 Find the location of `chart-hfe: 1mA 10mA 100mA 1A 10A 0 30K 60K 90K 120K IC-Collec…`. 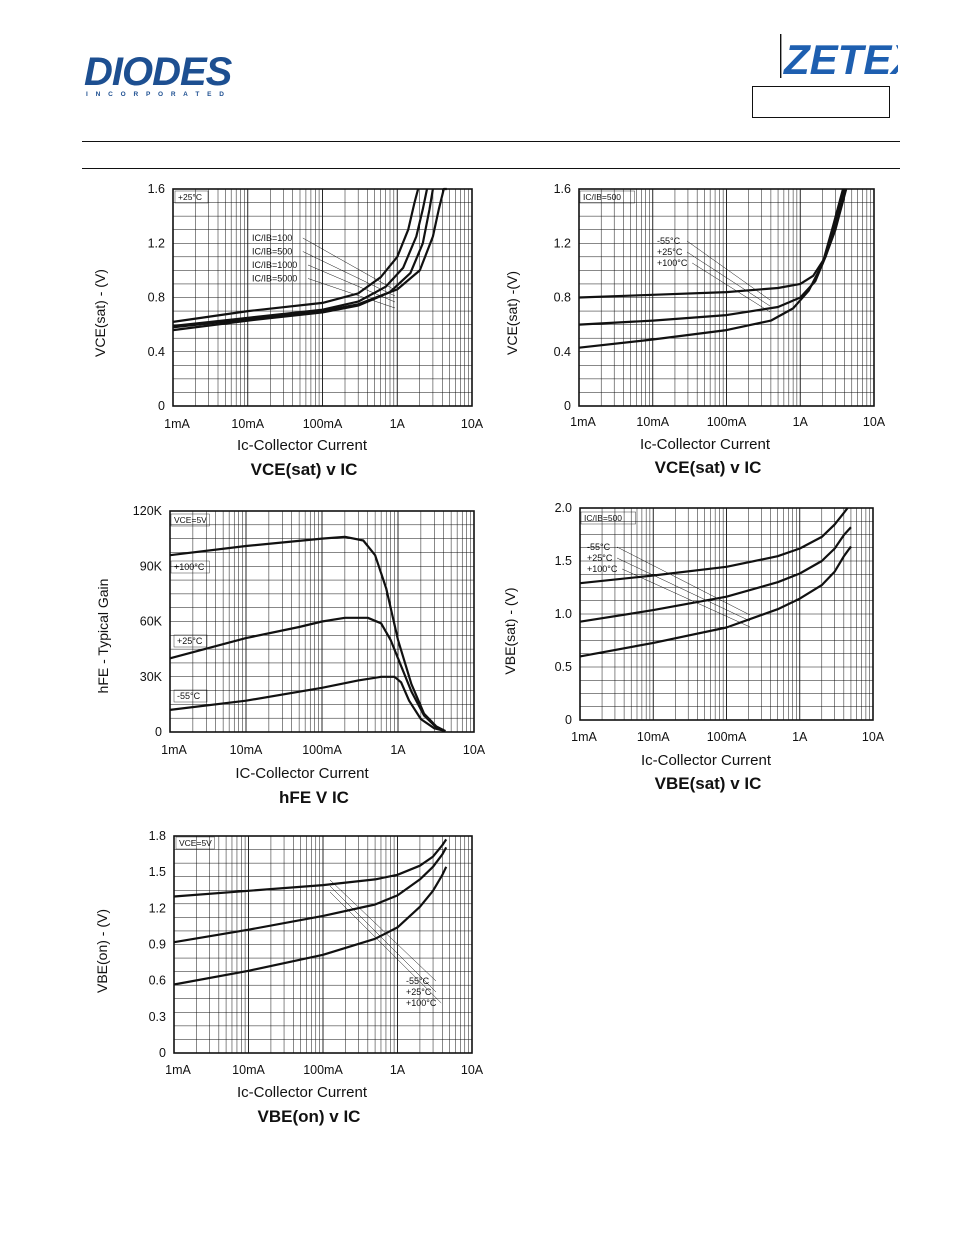

chart-hfe: 1mA 10mA 100mA 1A 10A 0 30K 60K 90K 120K IC-Collec… is located at coordinates (290, 655).